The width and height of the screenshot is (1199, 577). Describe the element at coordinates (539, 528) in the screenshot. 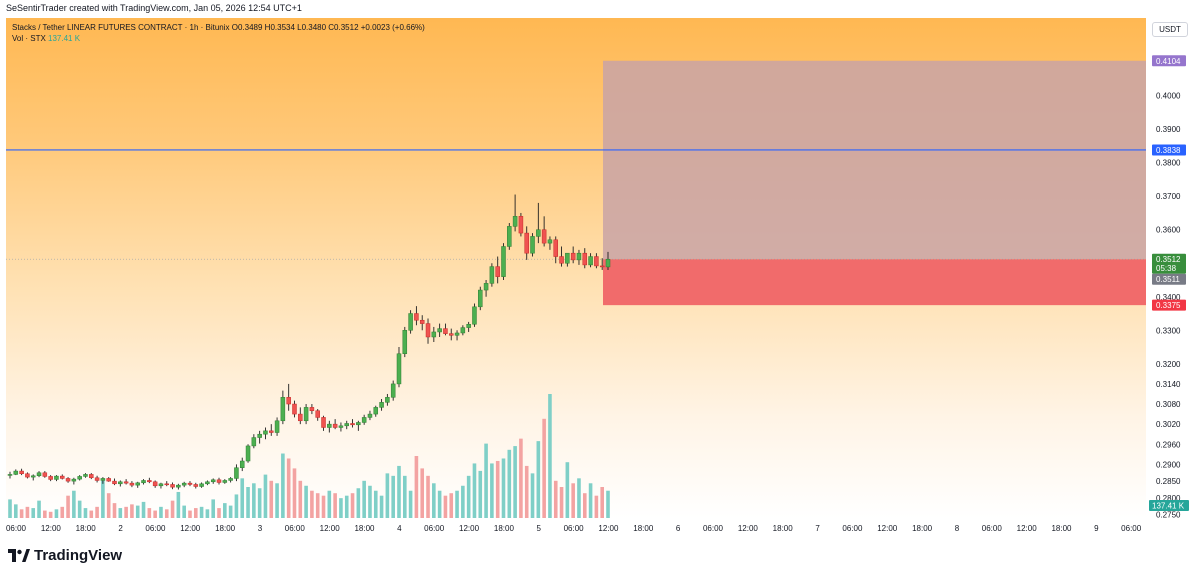

I see `x-tick-label: 5` at that location.